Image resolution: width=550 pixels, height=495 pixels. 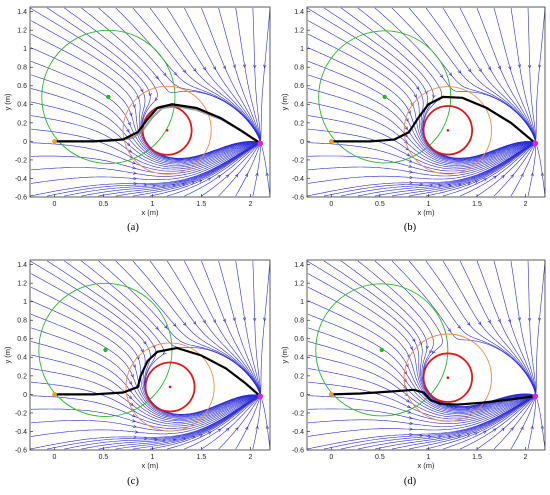 I want to click on y-tick-label: 0, so click(x=25, y=395).